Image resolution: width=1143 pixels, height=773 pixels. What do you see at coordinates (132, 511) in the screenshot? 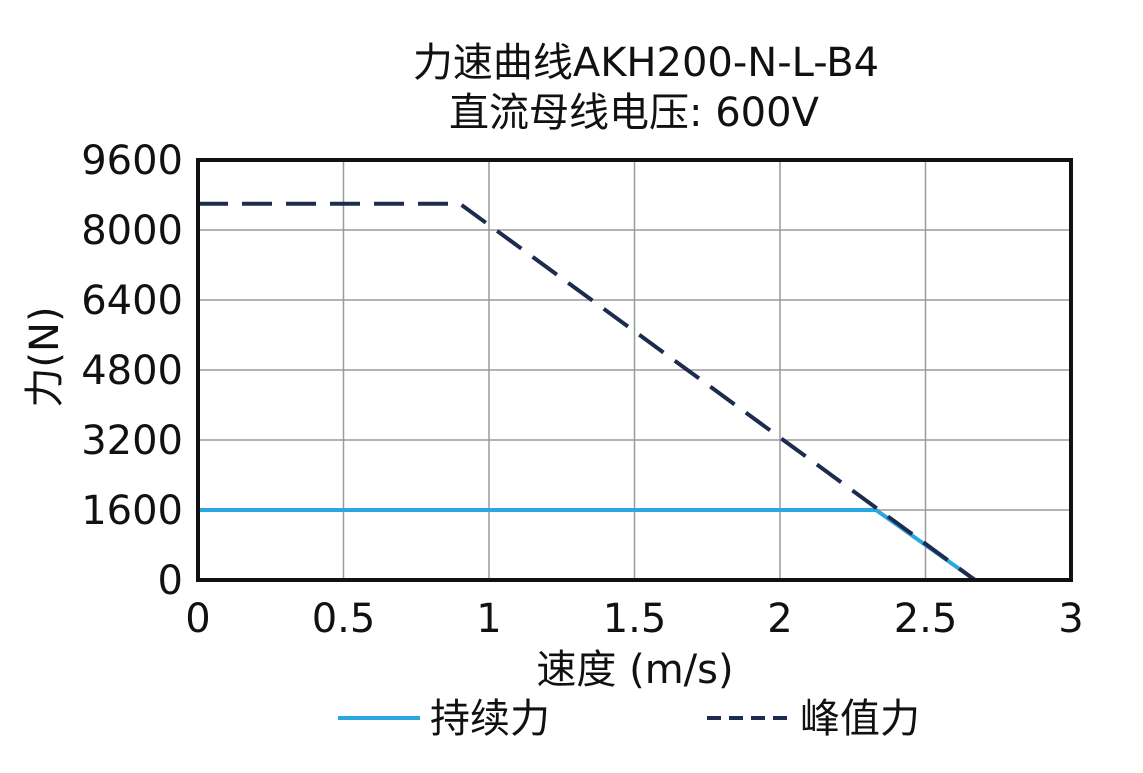
I see `y-tick-label: 1600` at bounding box center [132, 511].